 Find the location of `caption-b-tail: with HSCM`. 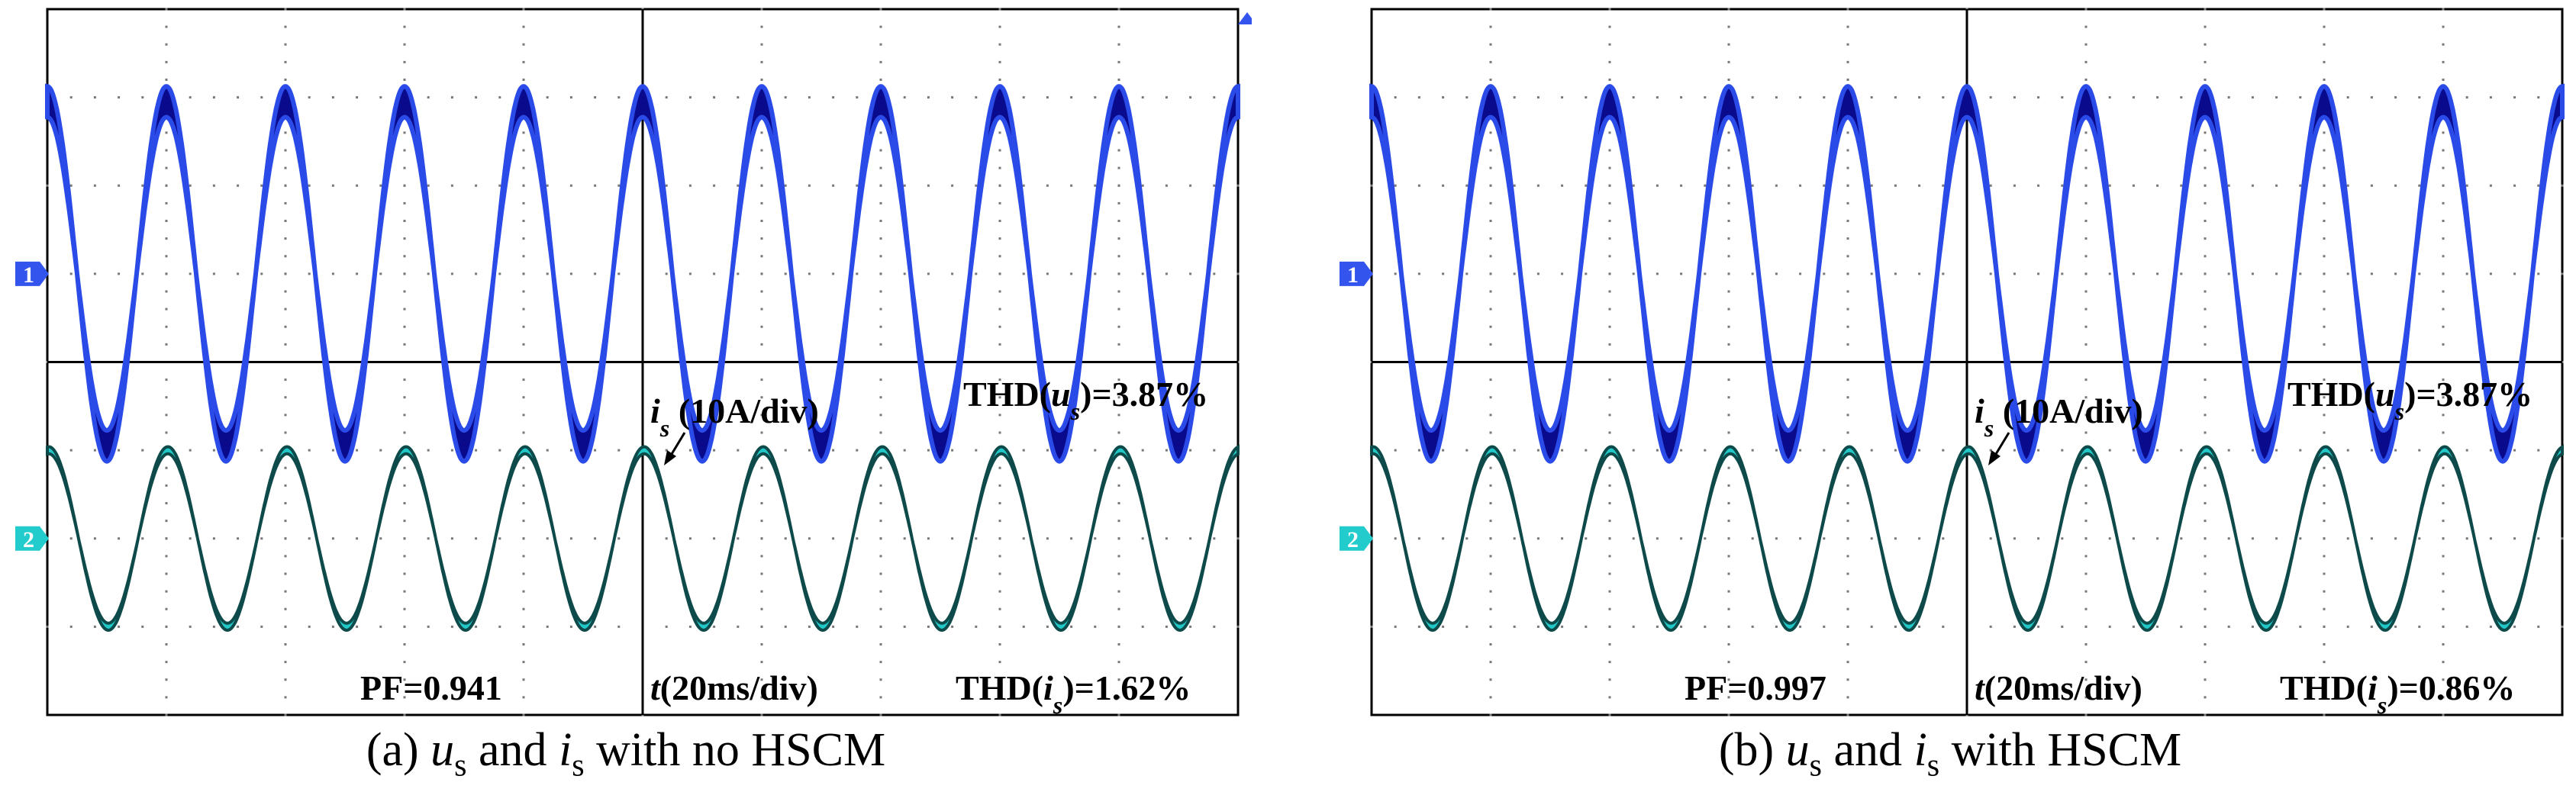

caption-b-tail: with HSCM is located at coordinates (2061, 750).